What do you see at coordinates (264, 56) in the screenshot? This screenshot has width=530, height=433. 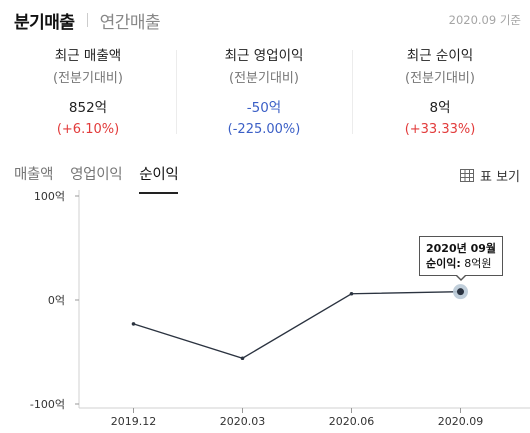 I see `metric-title: 최근 영업이익` at bounding box center [264, 56].